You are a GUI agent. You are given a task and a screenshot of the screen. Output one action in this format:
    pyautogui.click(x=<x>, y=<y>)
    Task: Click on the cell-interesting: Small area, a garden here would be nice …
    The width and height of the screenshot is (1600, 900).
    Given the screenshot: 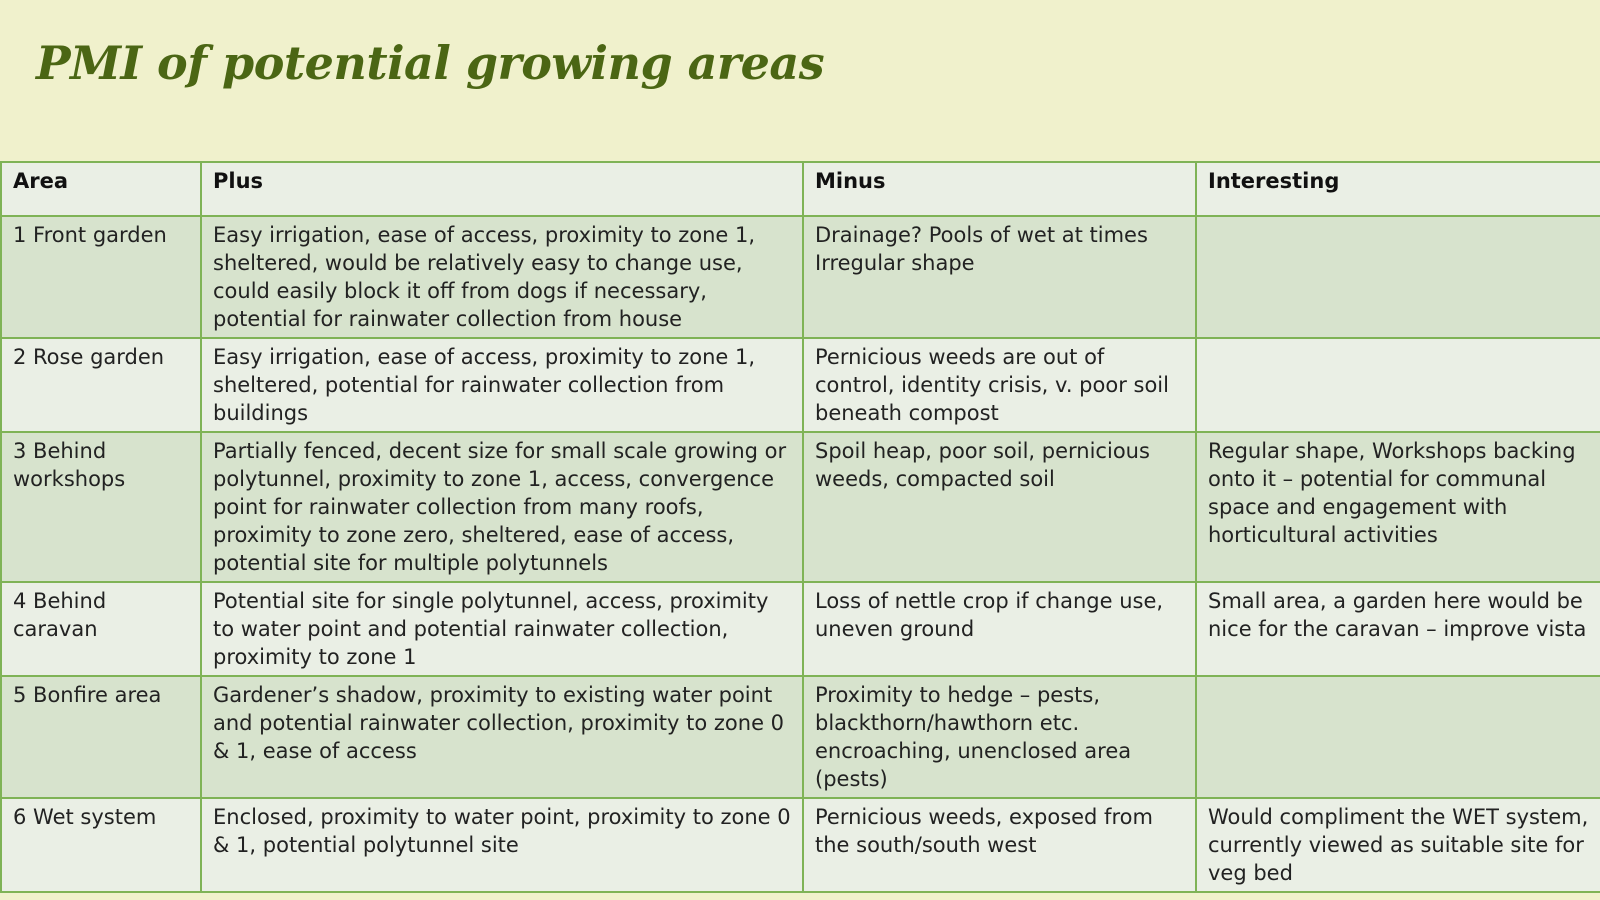 What is the action you would take?
    pyautogui.click(x=1397, y=629)
    